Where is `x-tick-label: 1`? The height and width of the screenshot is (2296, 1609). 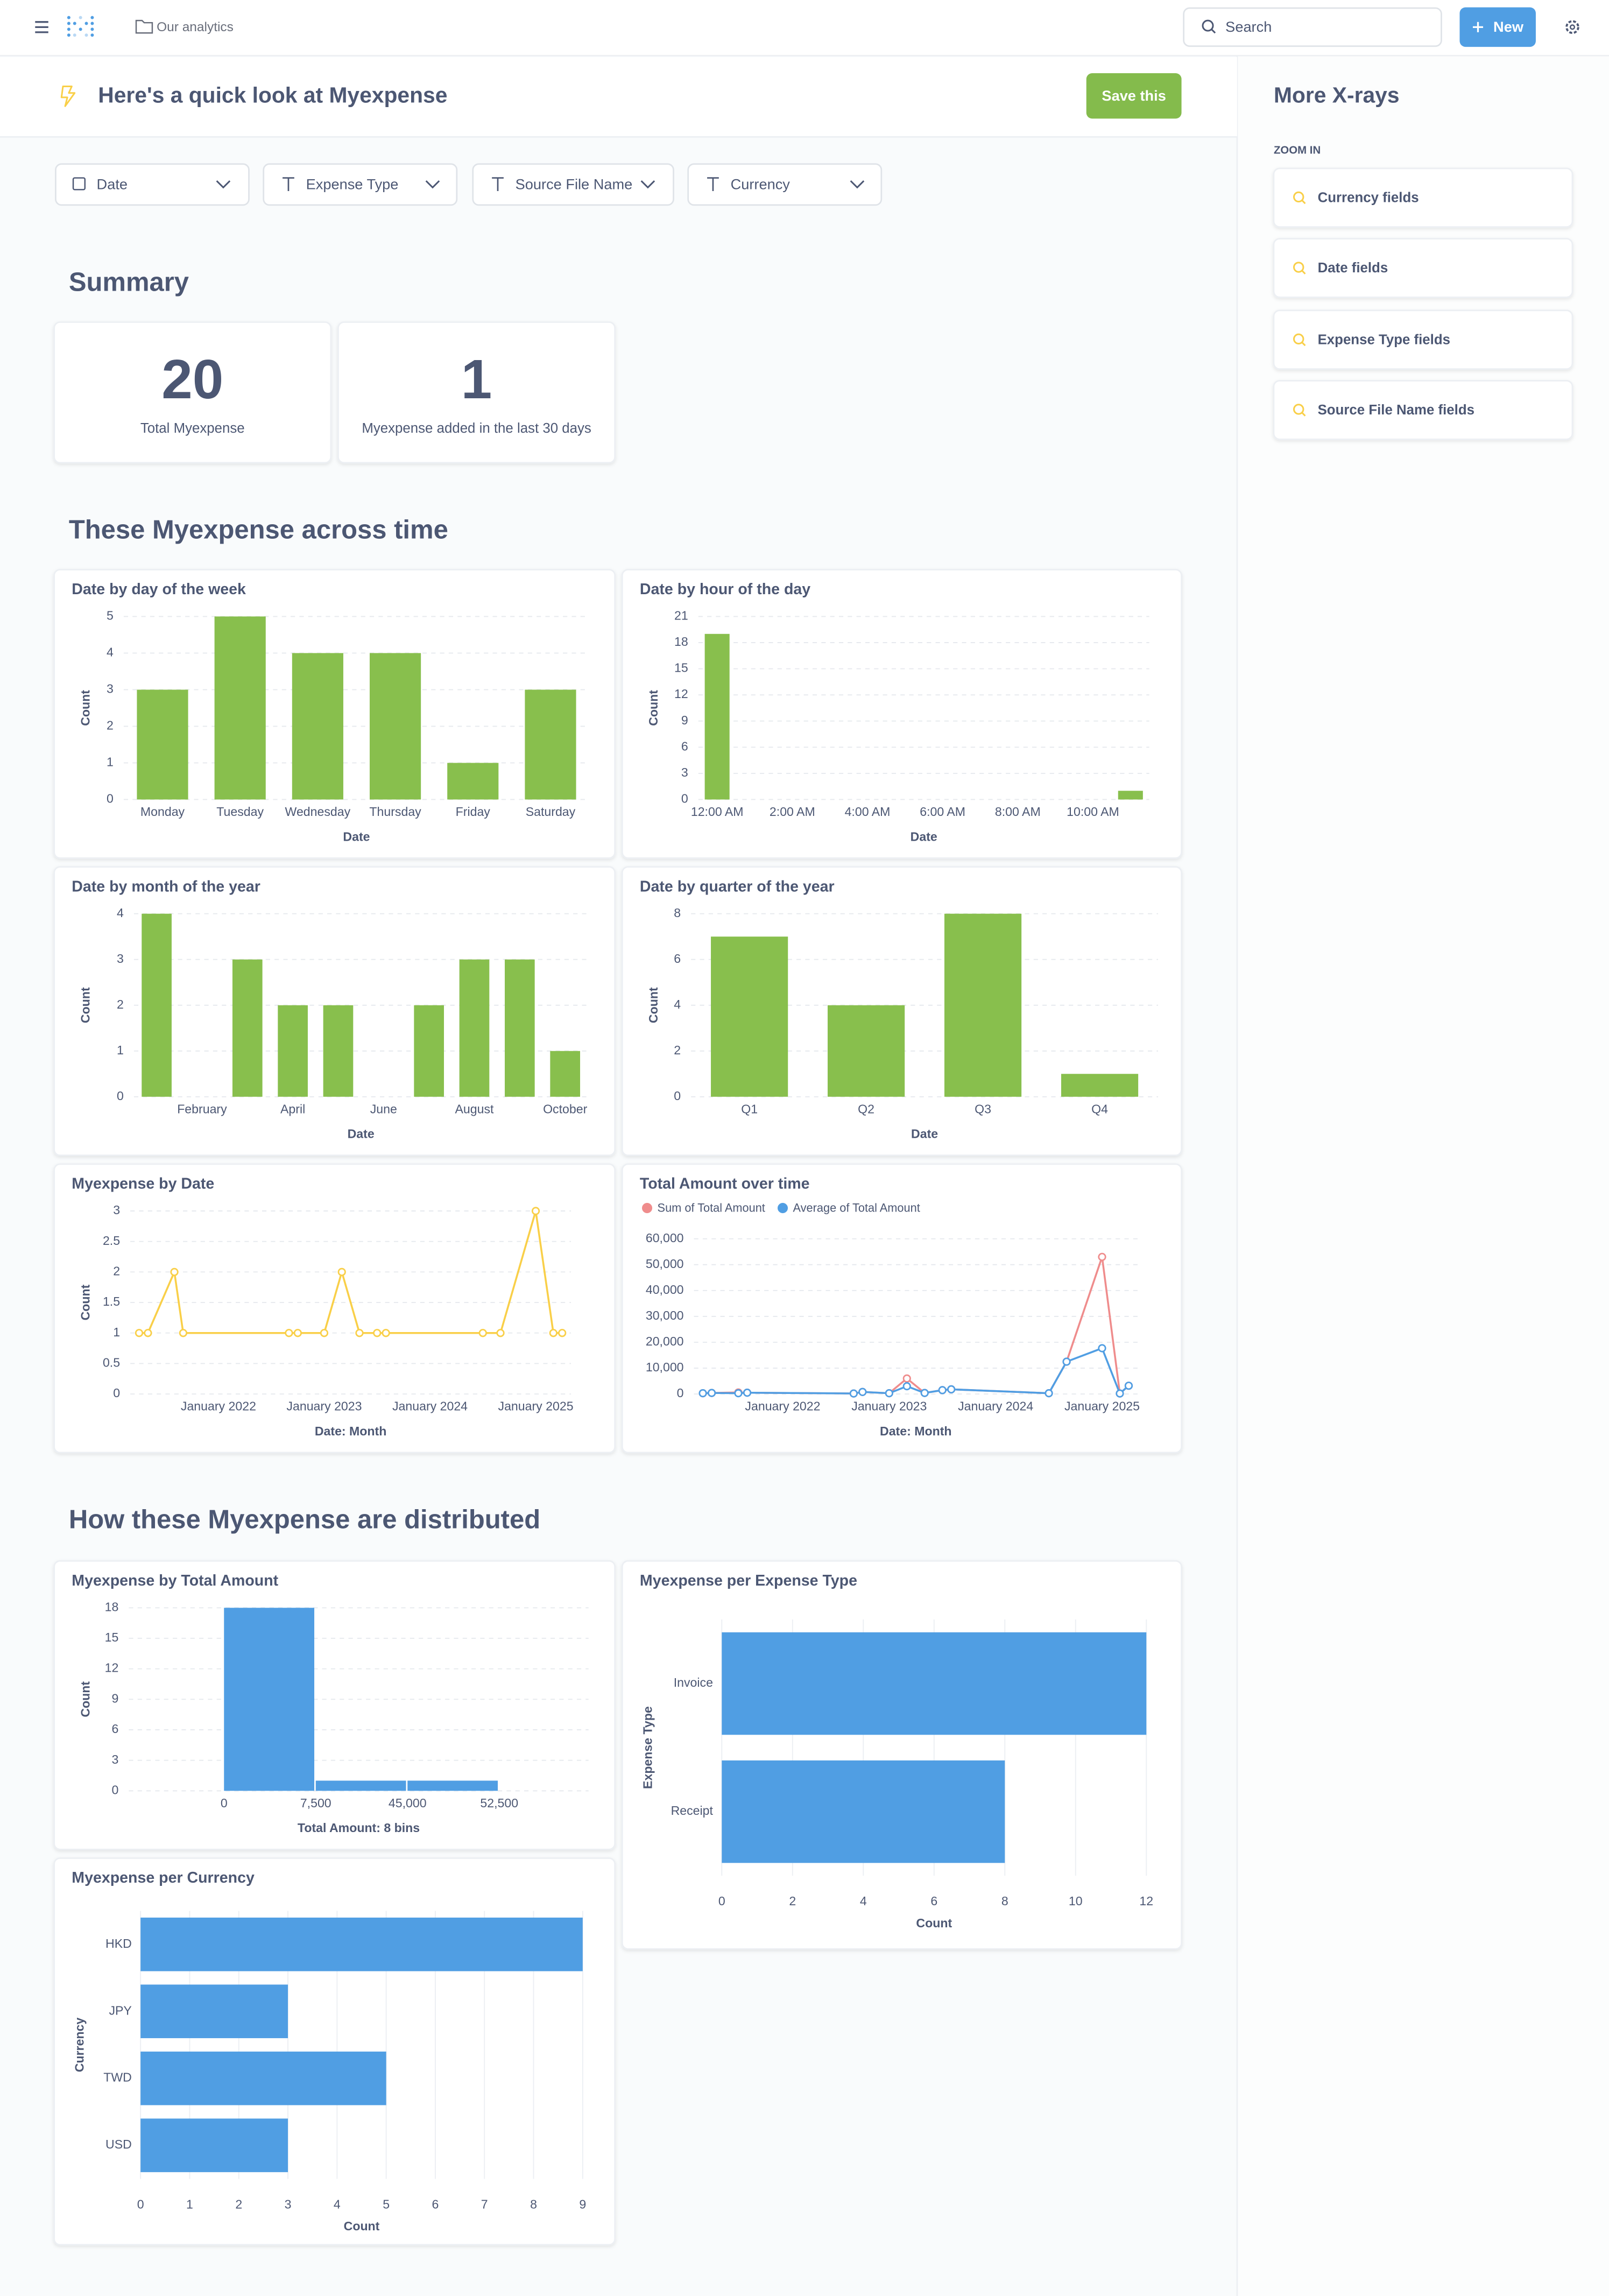 x-tick-label: 1 is located at coordinates (190, 2204).